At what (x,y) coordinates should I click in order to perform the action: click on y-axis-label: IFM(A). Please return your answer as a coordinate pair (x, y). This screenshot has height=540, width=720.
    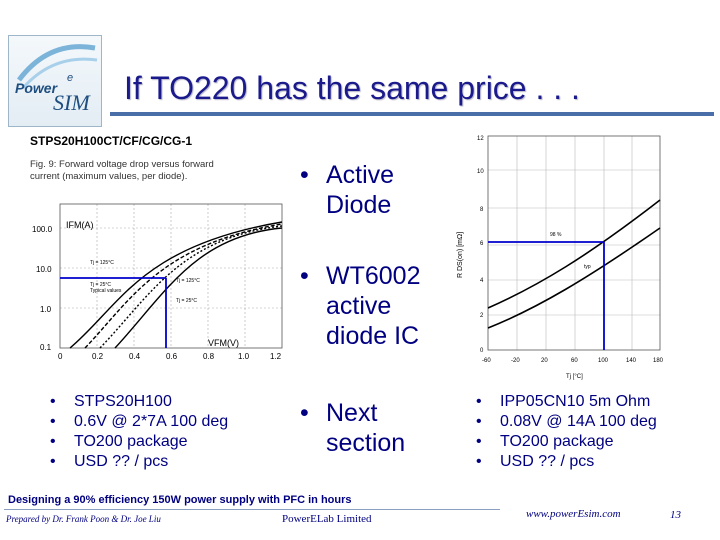
    Looking at the image, I should click on (80, 225).